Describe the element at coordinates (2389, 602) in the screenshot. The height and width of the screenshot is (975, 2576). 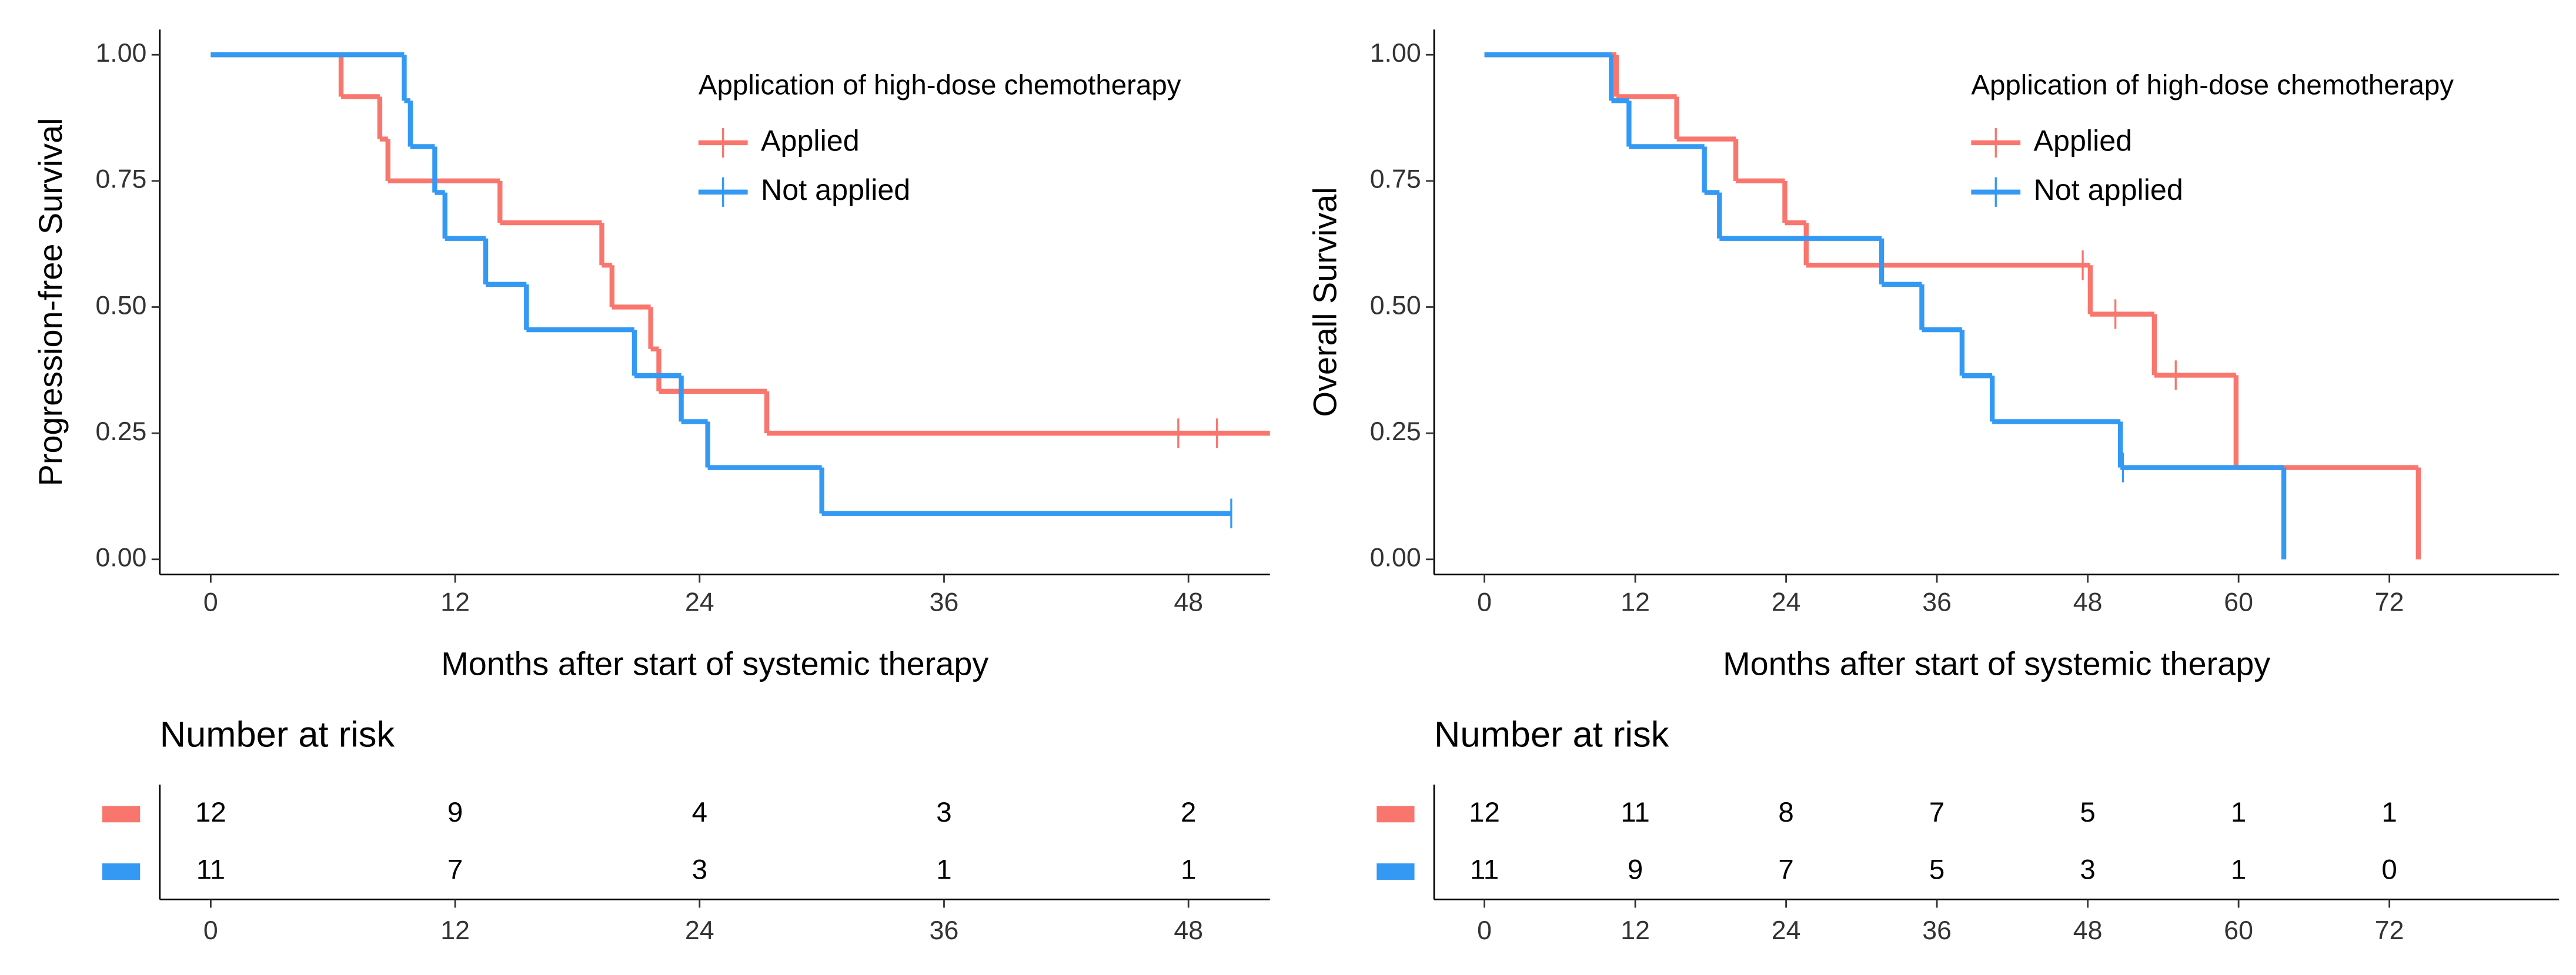
I see `x-tick-label: 72` at that location.